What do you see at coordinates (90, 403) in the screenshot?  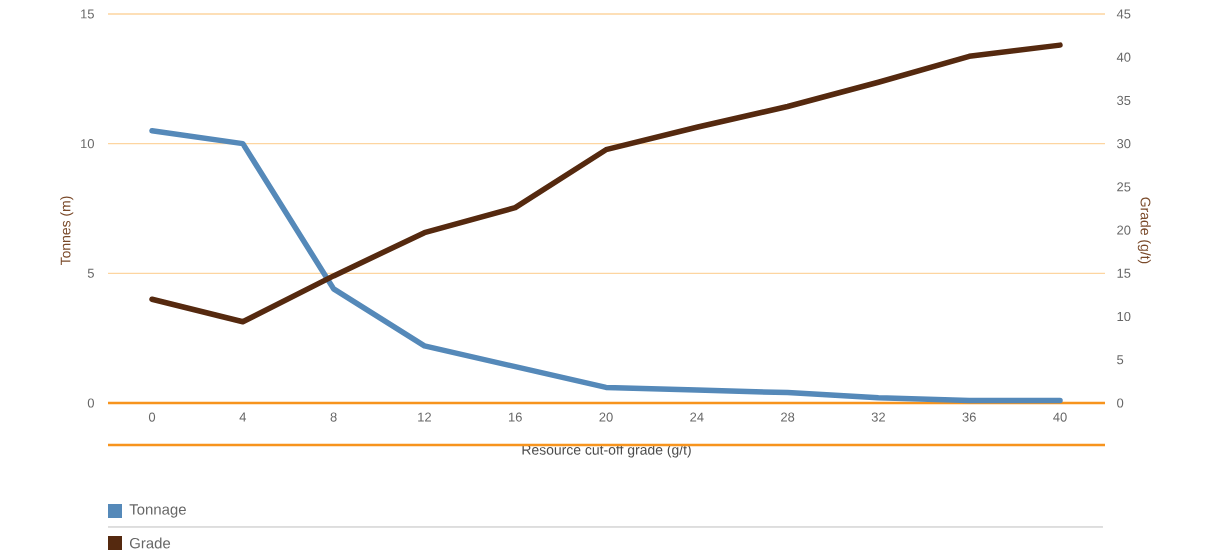 I see `y-tick-label: 0` at bounding box center [90, 403].